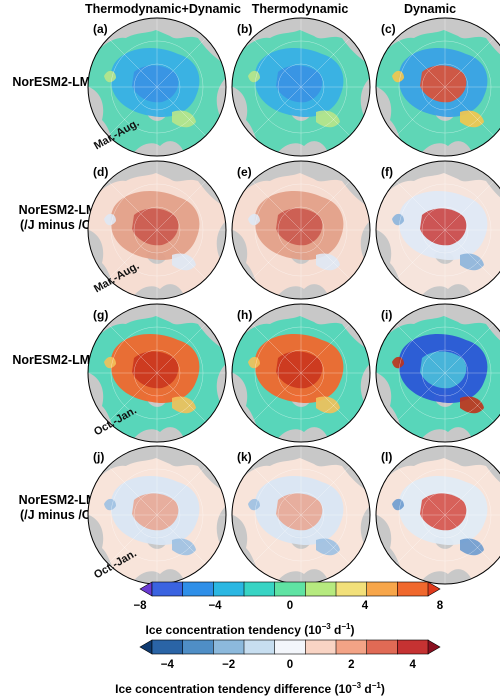 The image size is (500, 699). I want to click on colorbar-tendency-tick-1: −4, so click(215, 606).